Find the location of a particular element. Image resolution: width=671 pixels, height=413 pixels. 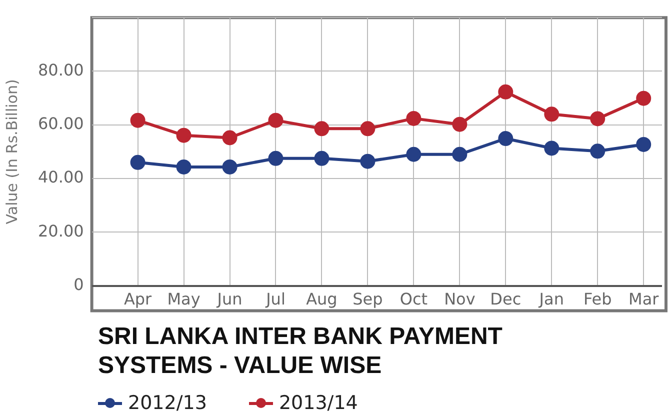

y-tick-label: 20.00 is located at coordinates (61, 230).